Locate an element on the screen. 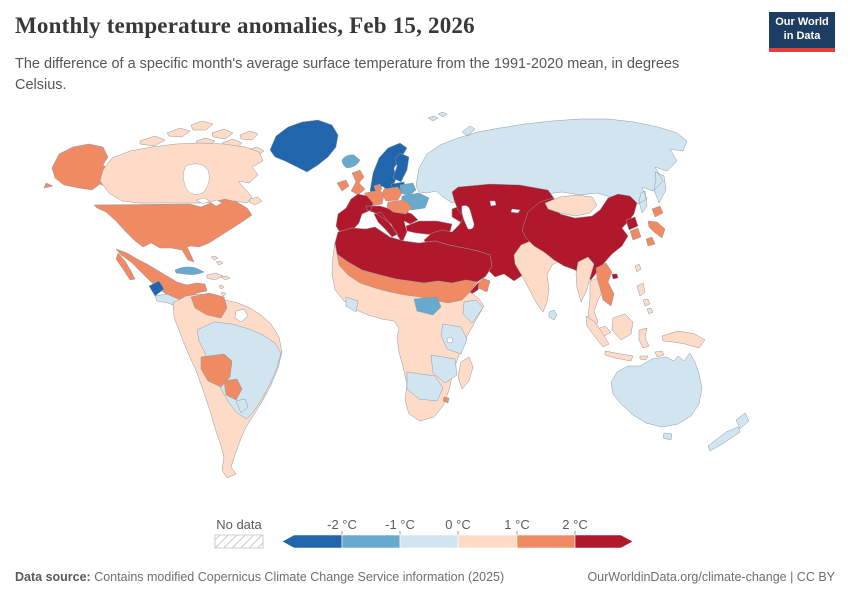 Image resolution: width=850 pixels, height=600 pixels. region-sahel is located at coordinates (407, 278).